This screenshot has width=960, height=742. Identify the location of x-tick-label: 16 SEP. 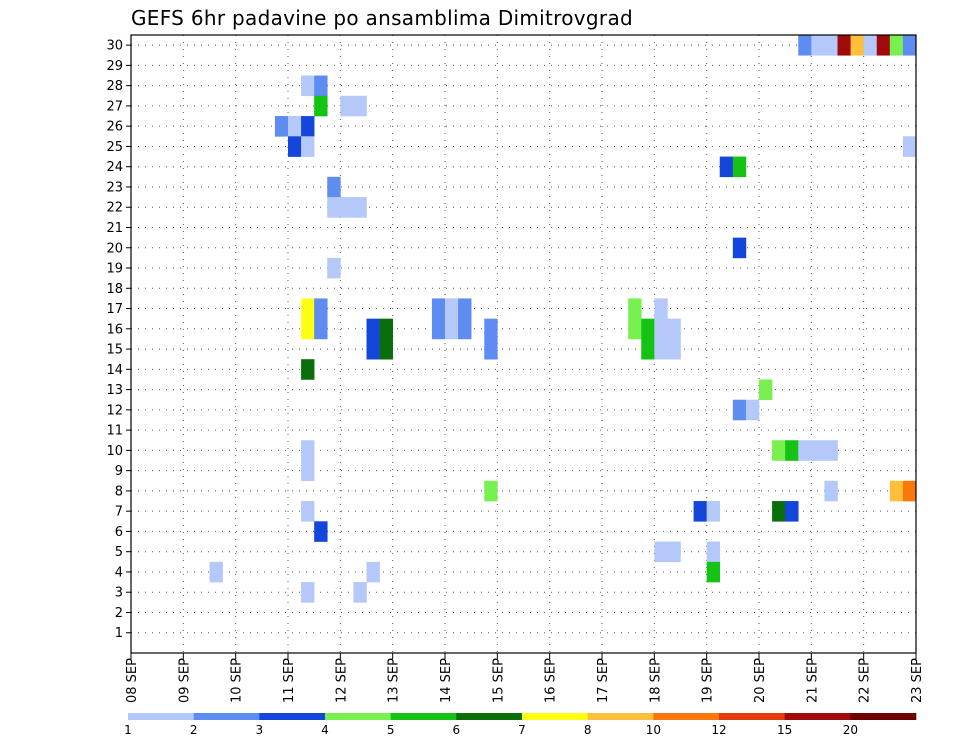
(551, 680).